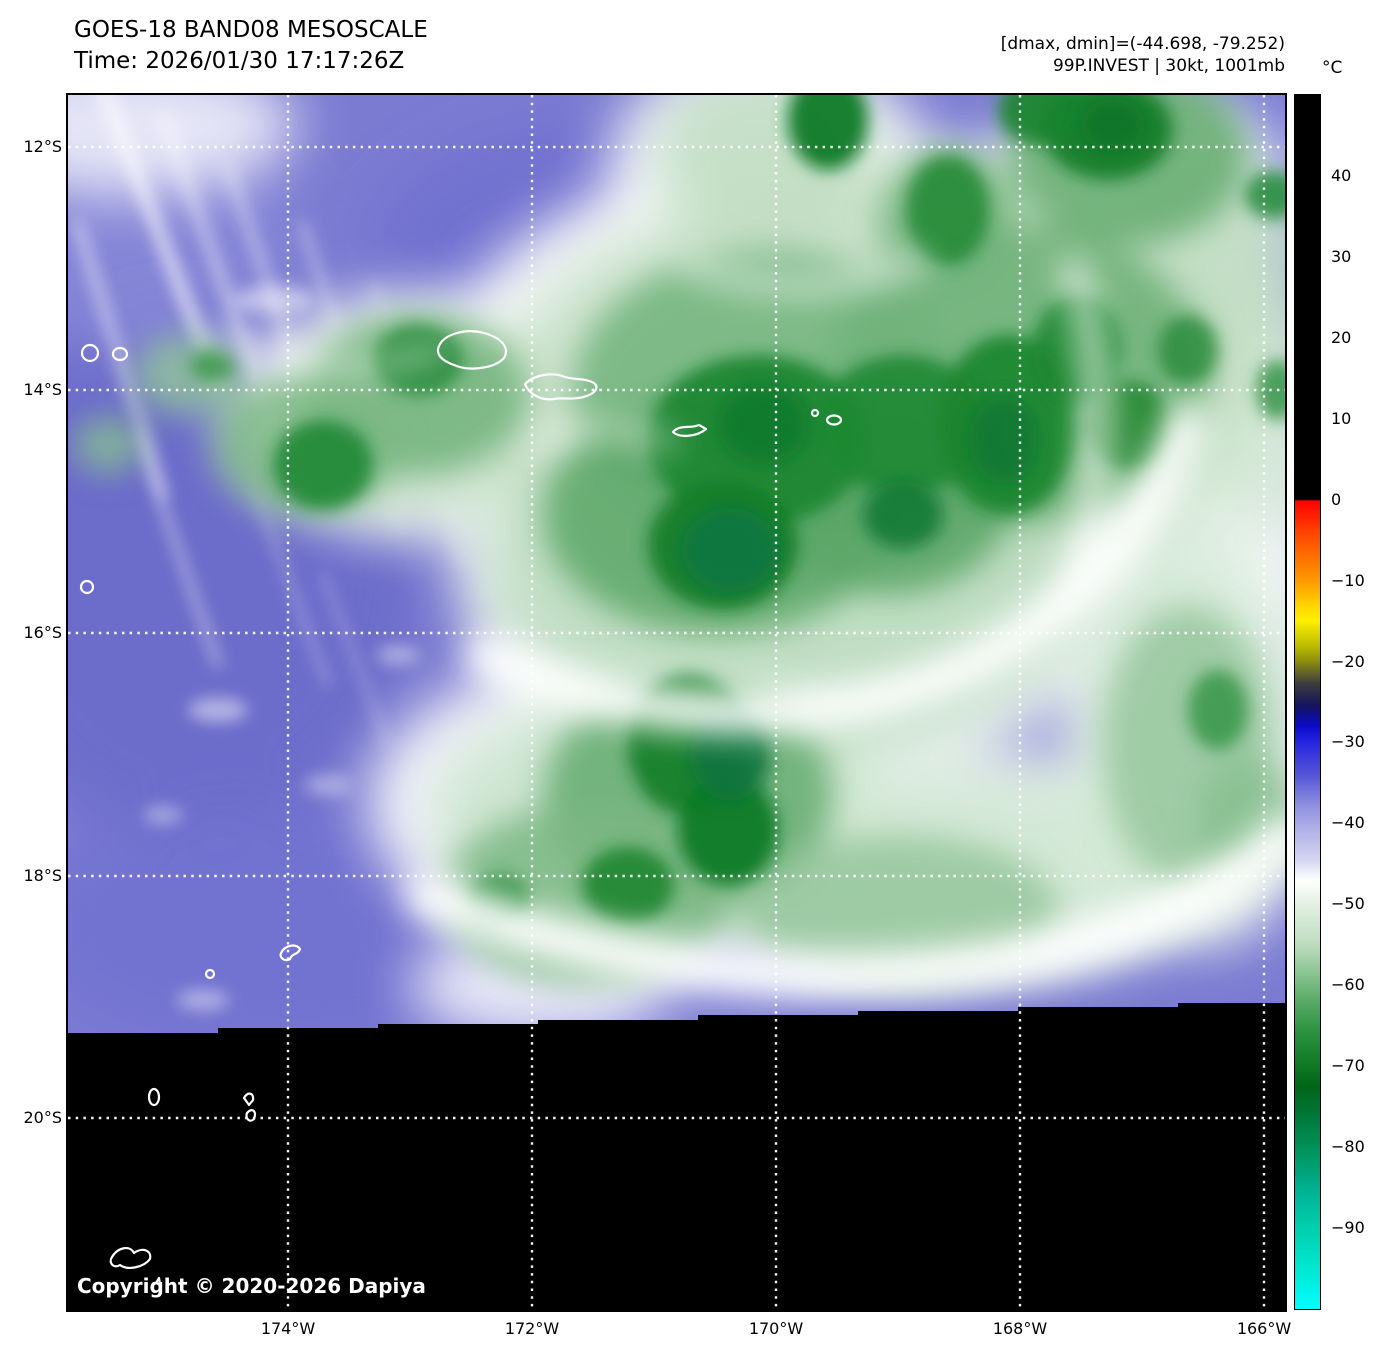  I want to click on lon-axis-label: 166°W, so click(1264, 1328).